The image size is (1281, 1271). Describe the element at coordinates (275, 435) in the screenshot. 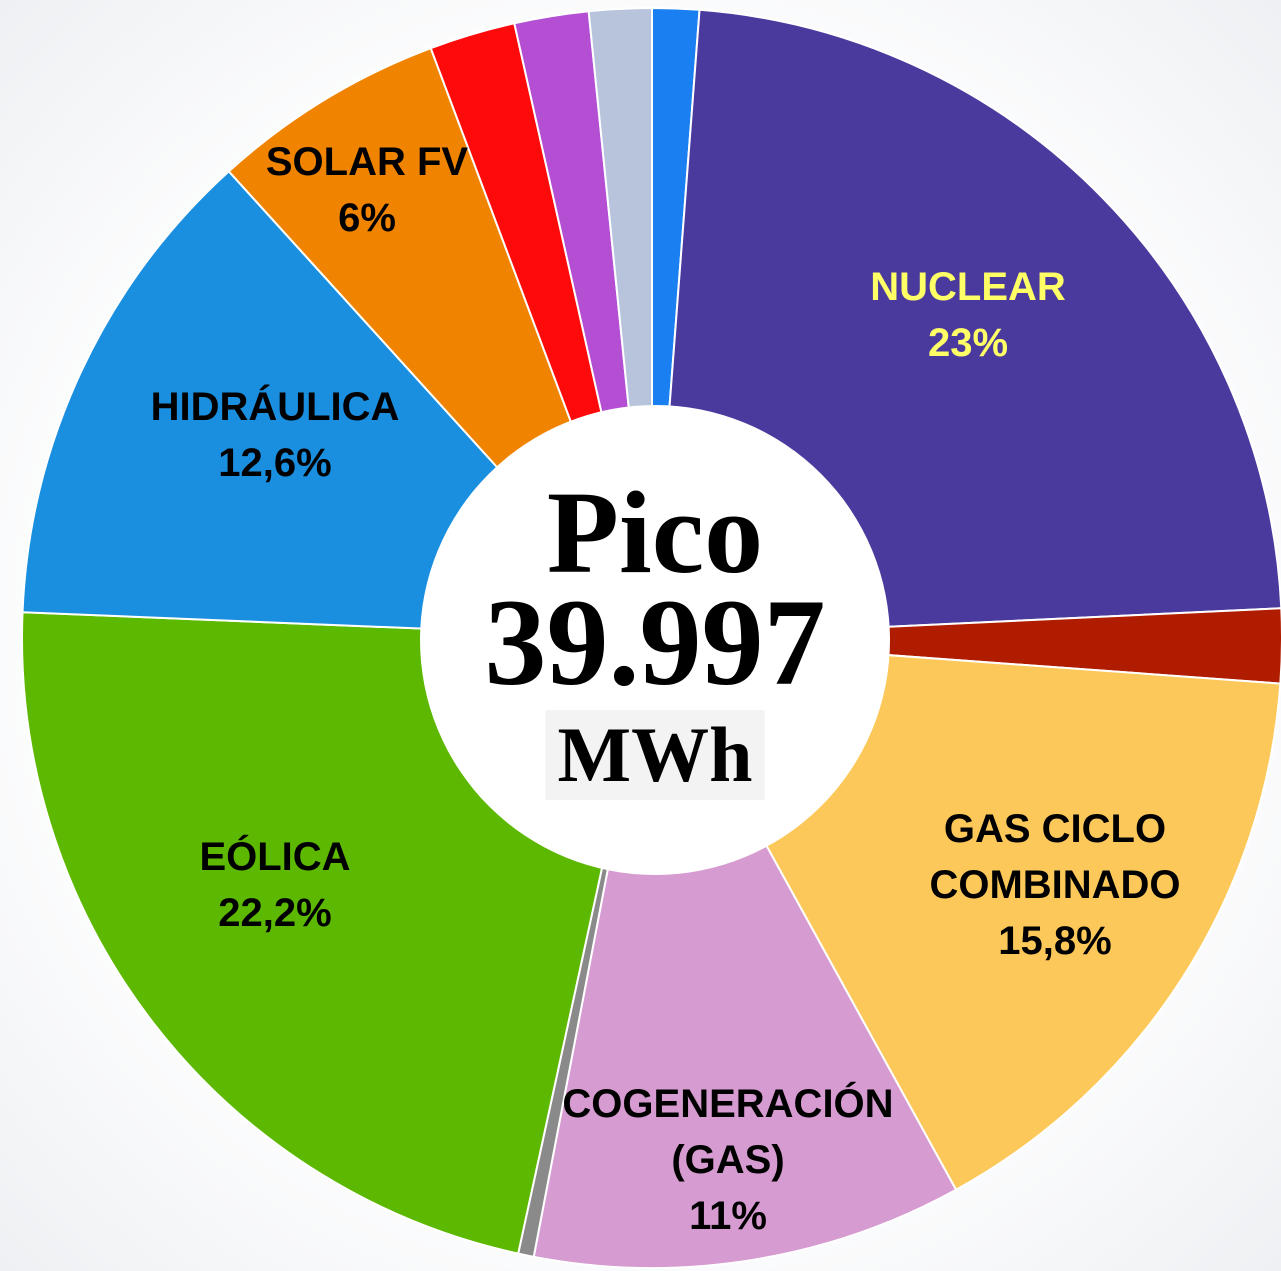

I see `slice-label: HIDRÁULICA 12,6%` at that location.